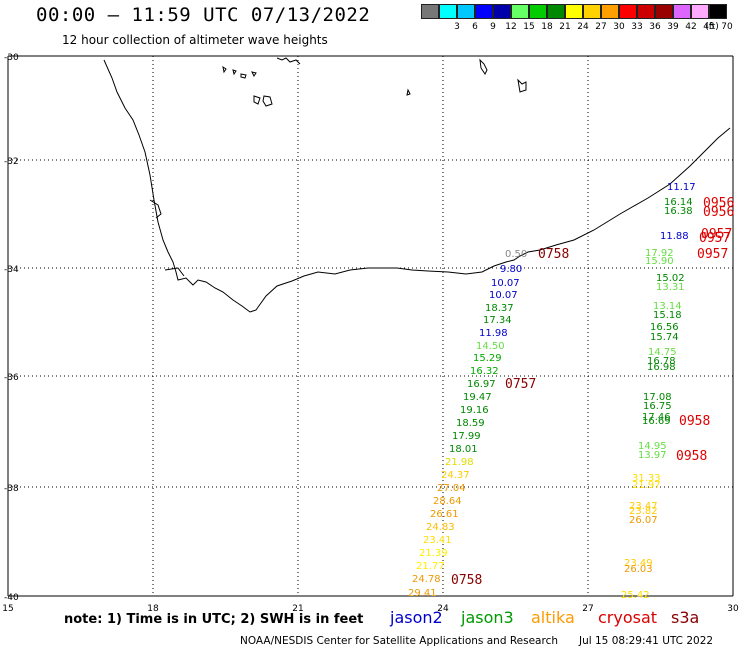 The width and height of the screenshot is (740, 650). I want to click on wave-height-label: 18.37, so click(499, 308).